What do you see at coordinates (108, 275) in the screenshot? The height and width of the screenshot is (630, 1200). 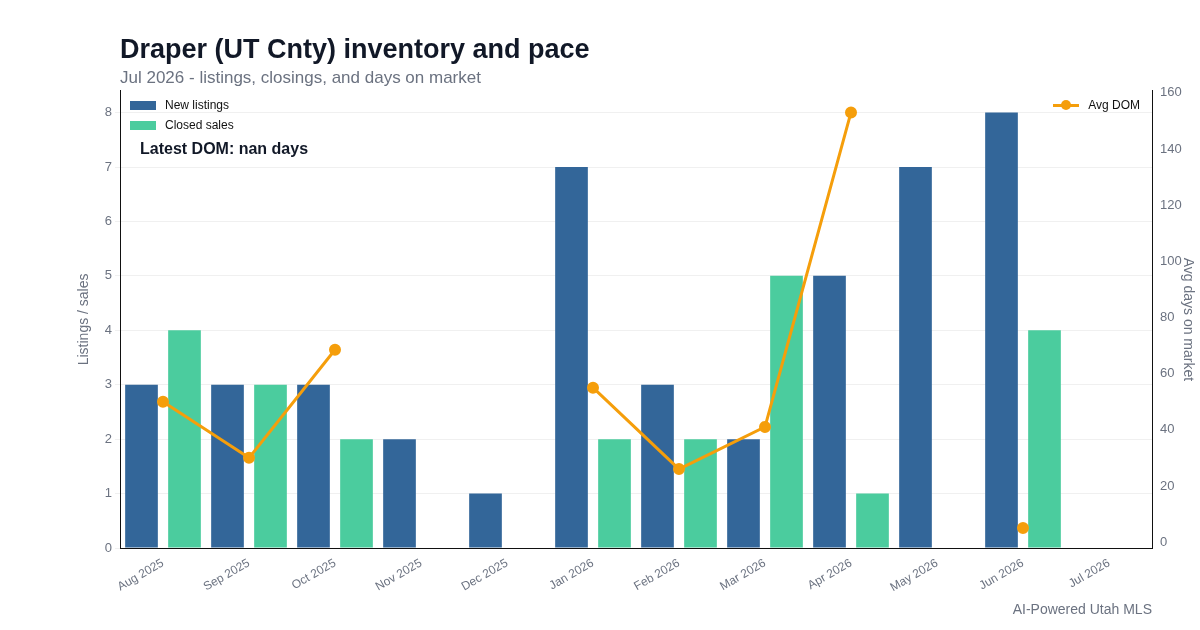 I see `y-tick-label: 5` at bounding box center [108, 275].